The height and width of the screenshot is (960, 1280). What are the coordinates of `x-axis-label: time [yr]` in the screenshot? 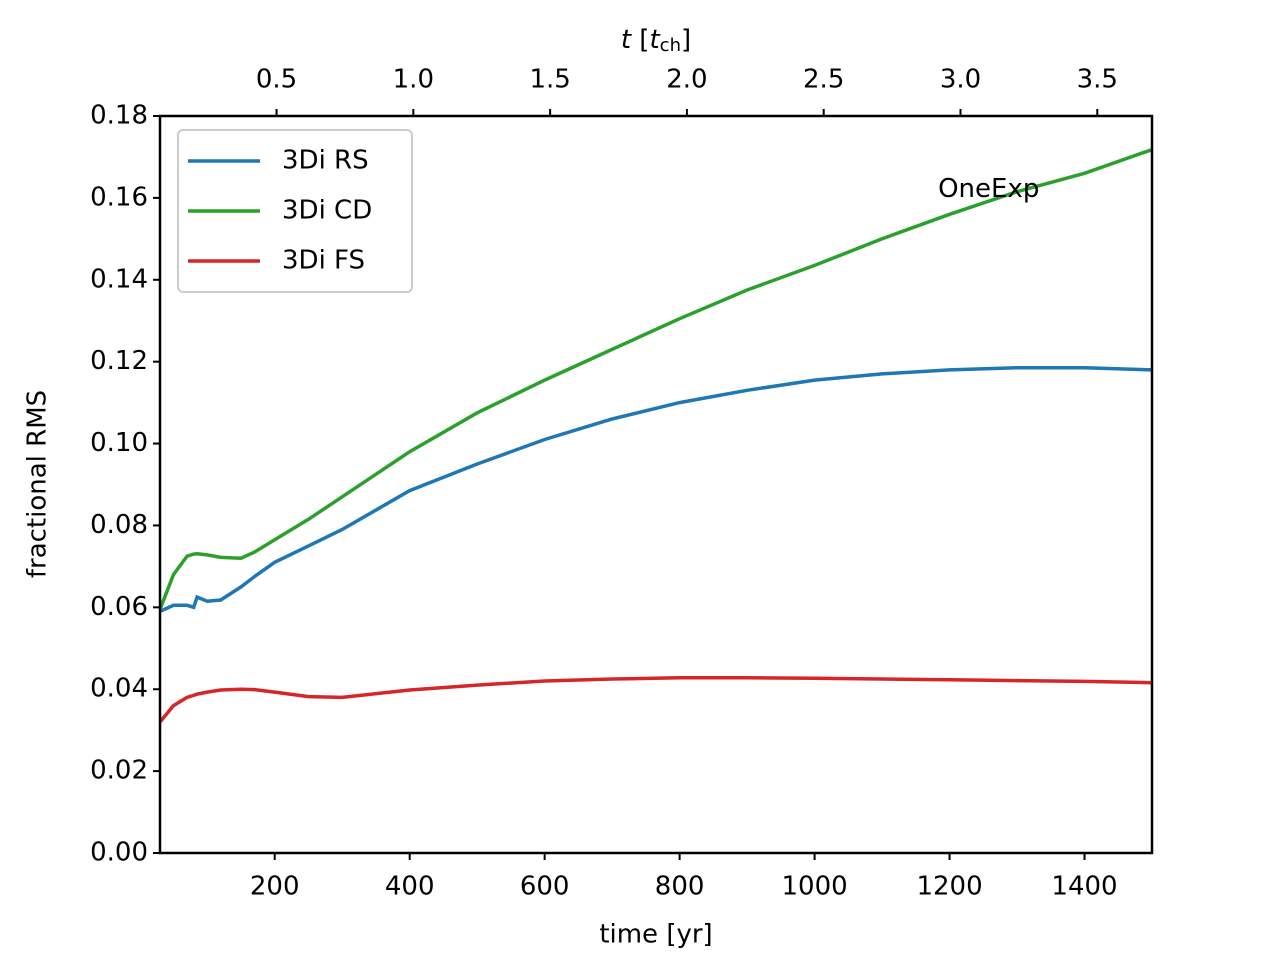 It's located at (655, 935).